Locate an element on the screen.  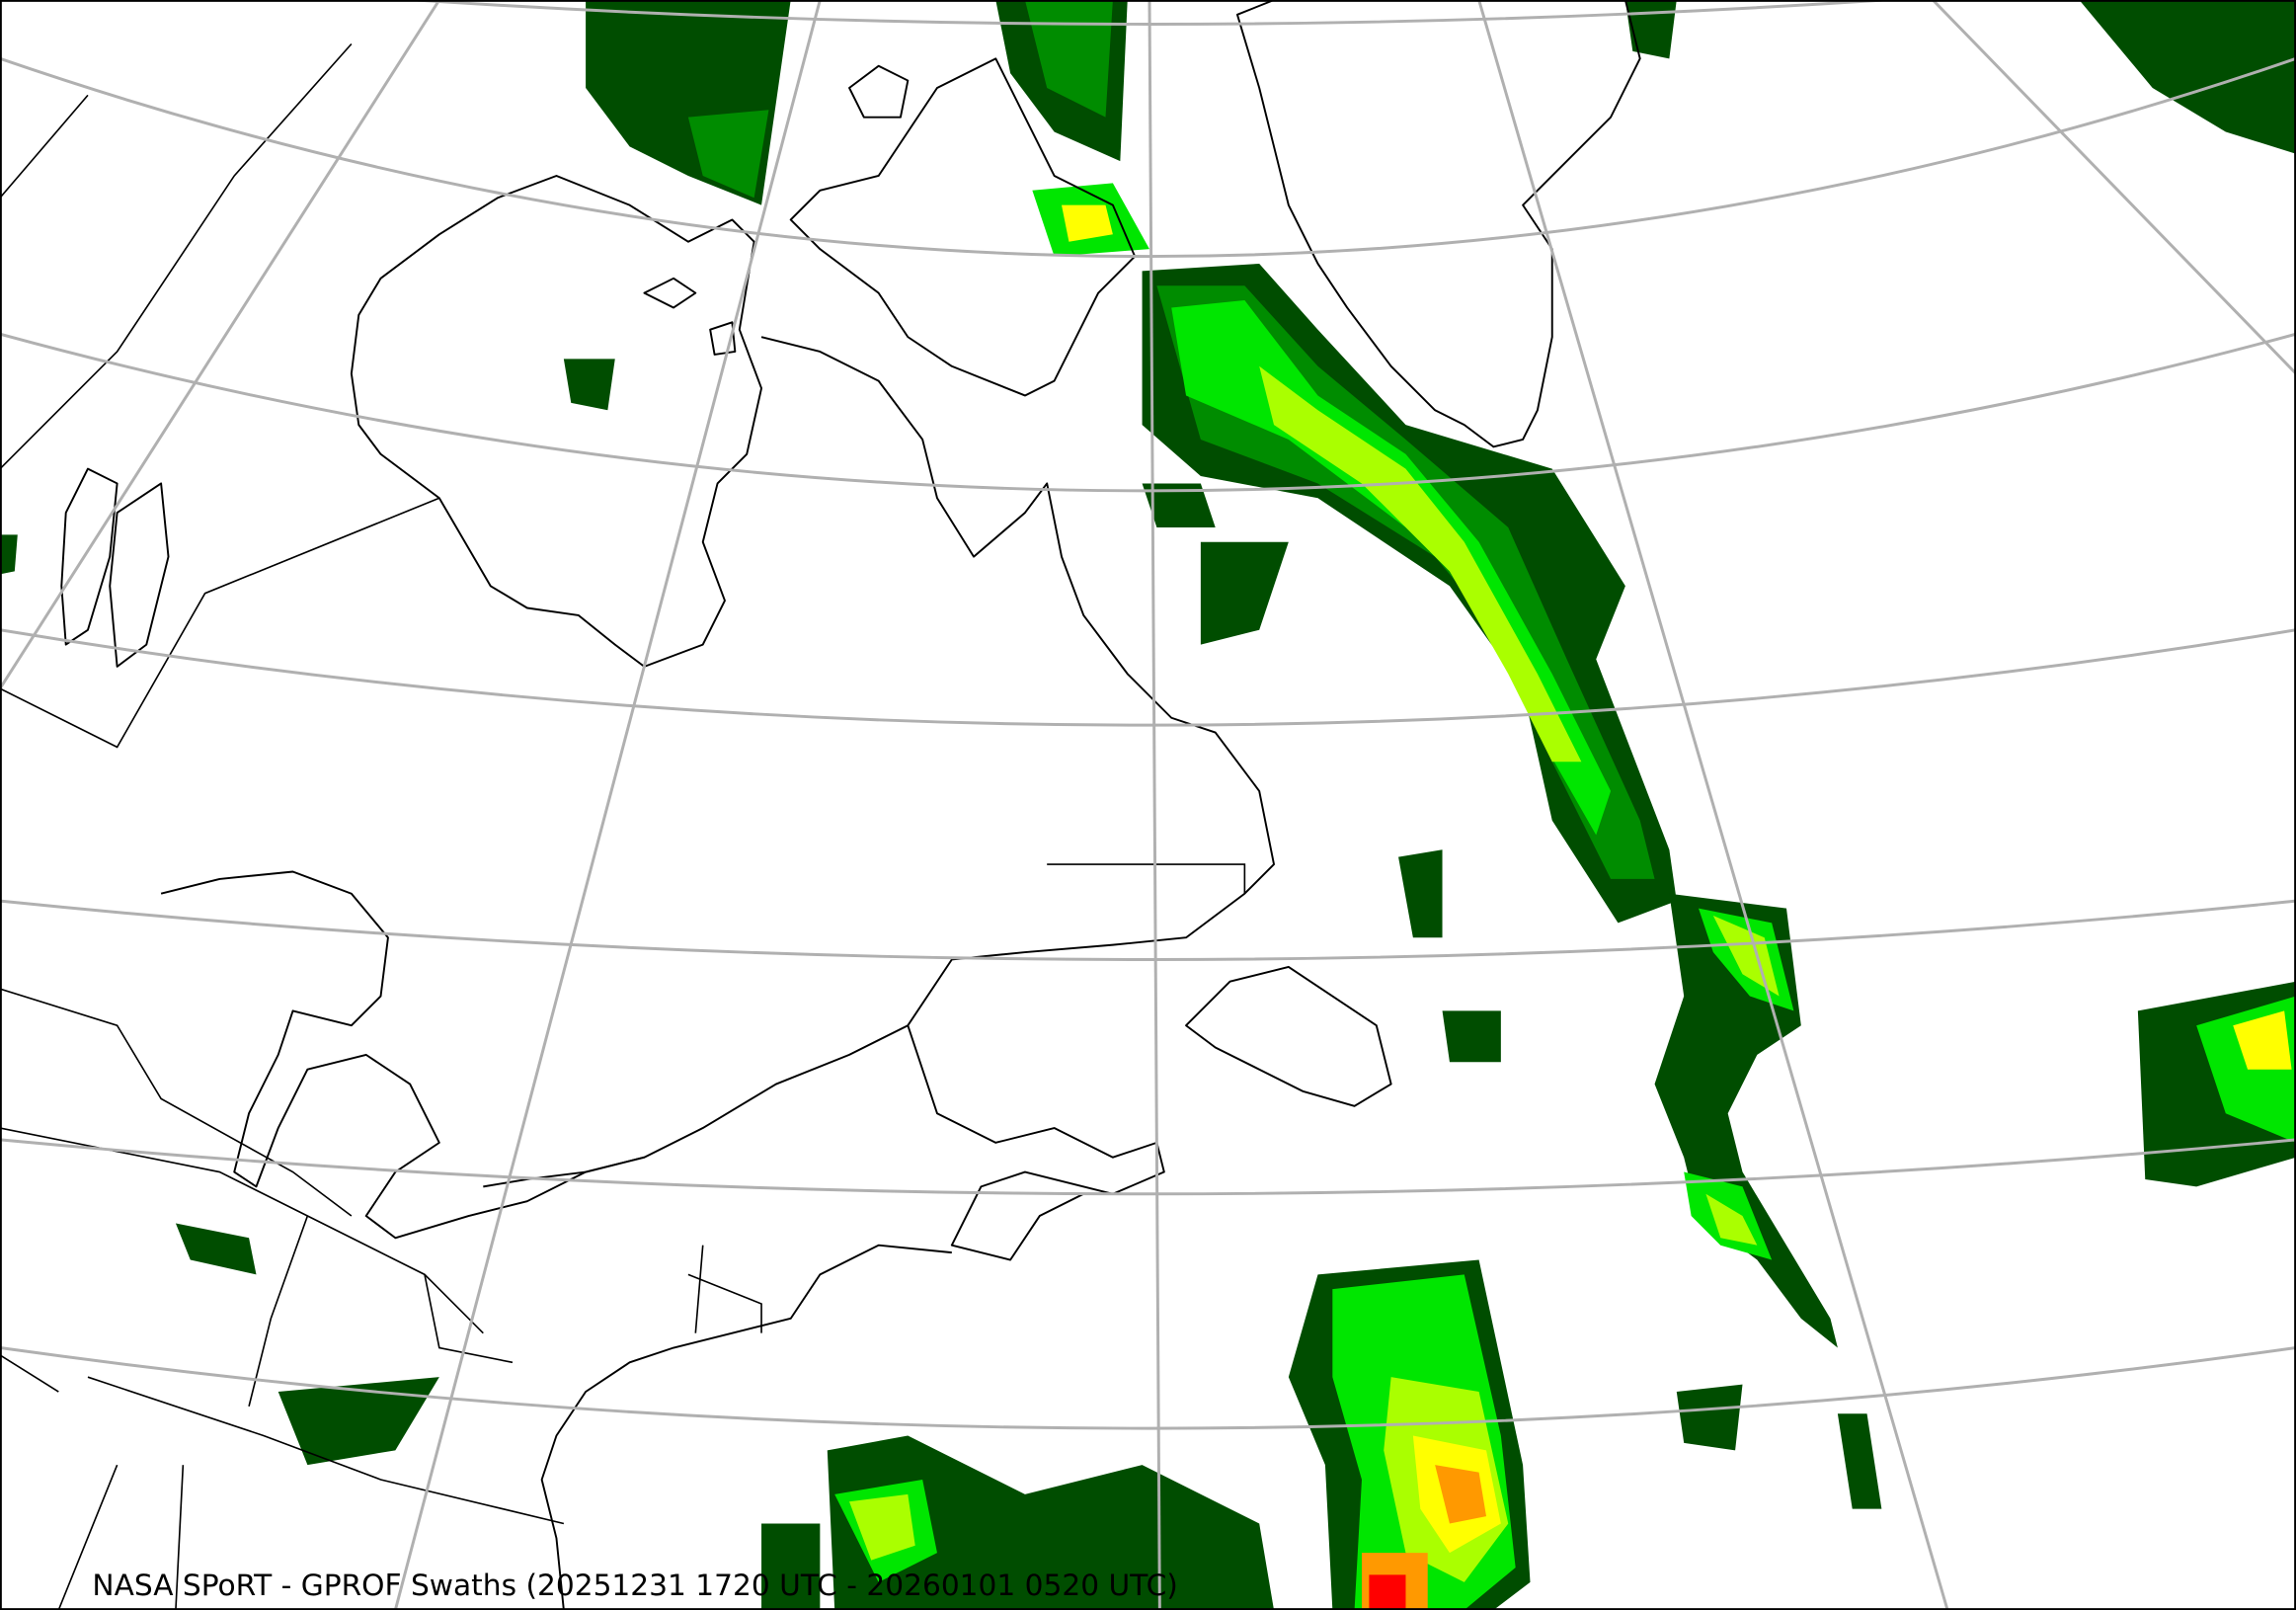
west-arctic-islands is located at coordinates (115, 567).